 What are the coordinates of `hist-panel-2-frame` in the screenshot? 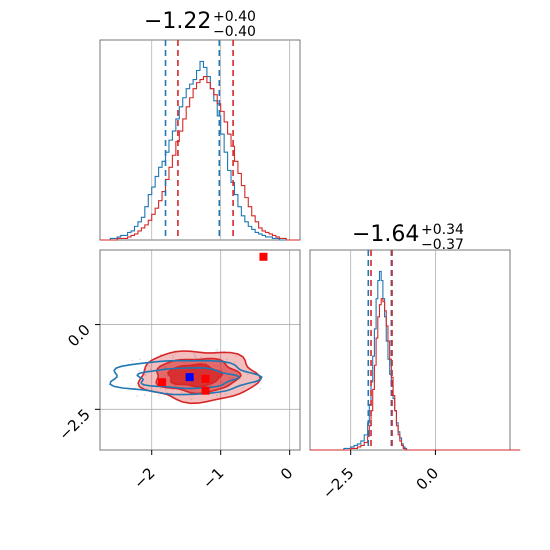 It's located at (410, 350).